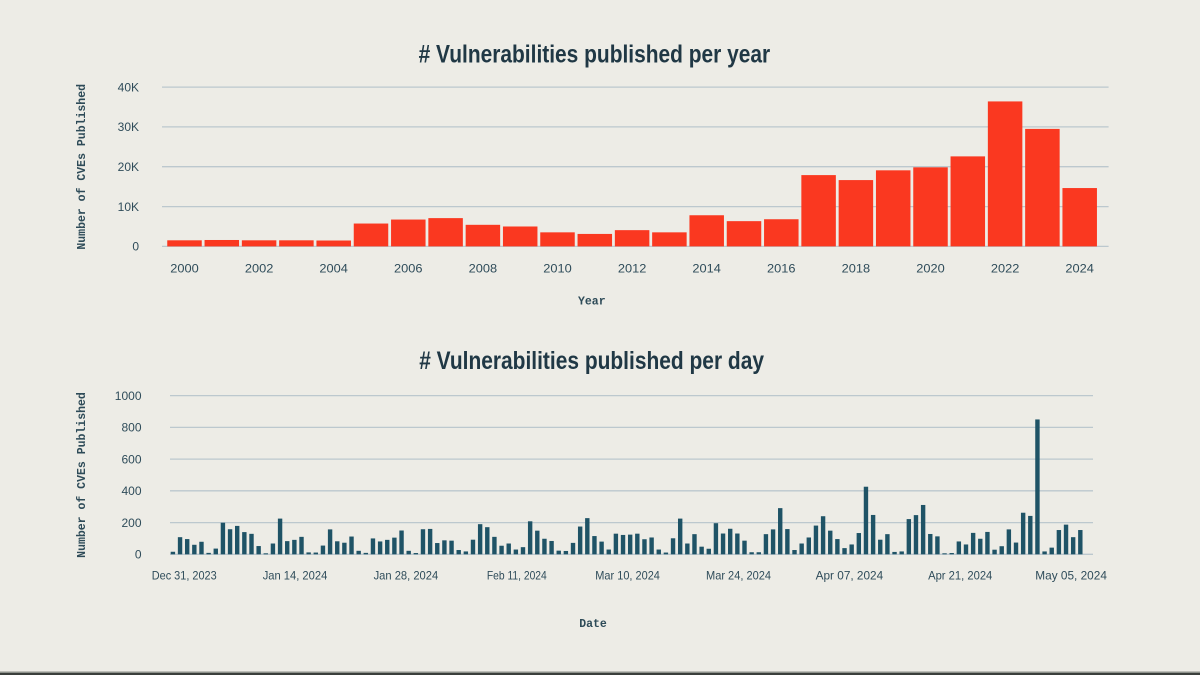  What do you see at coordinates (408, 268) in the screenshot?
I see `svg-text: 2006` at bounding box center [408, 268].